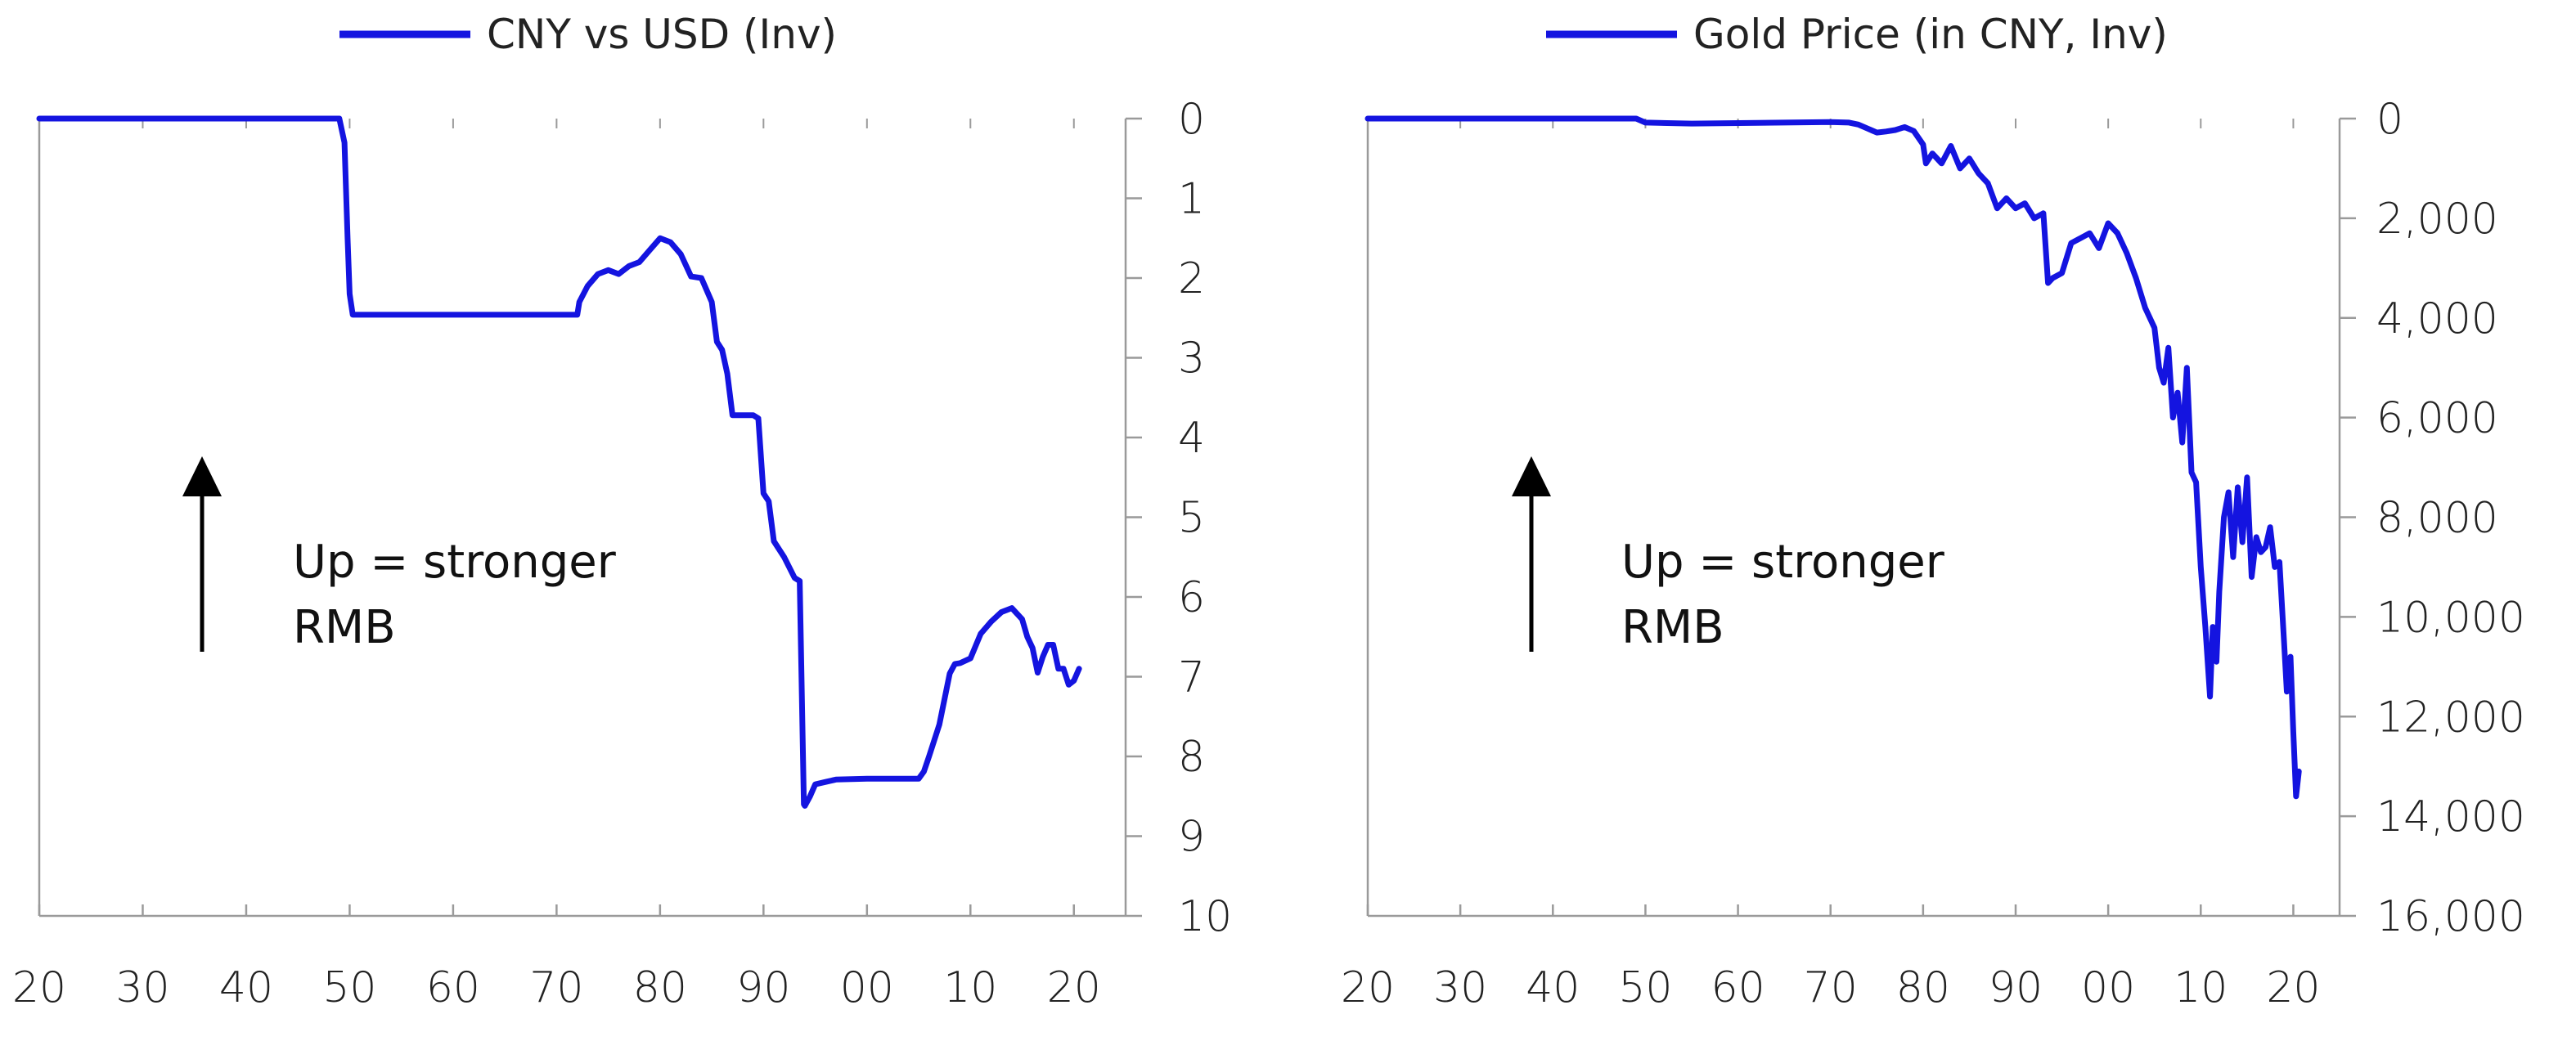 The image size is (2576, 1041). Describe the element at coordinates (1191, 837) in the screenshot. I see `y-tick-label: 9` at that location.